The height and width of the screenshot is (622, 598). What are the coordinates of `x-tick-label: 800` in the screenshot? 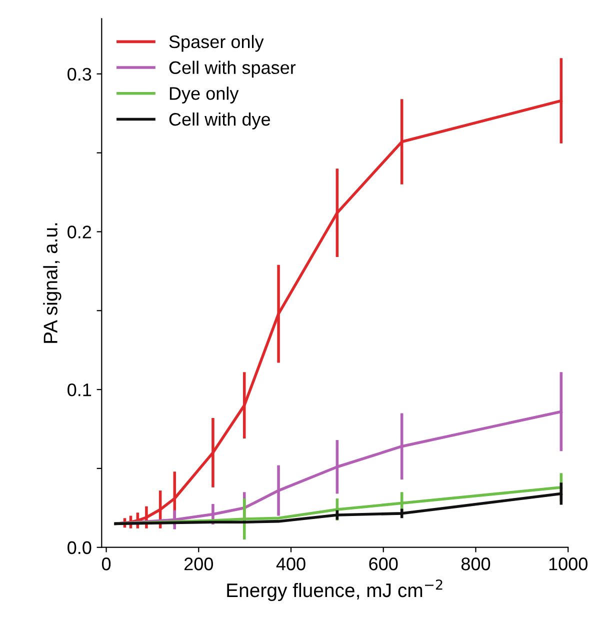 It's located at (475, 564).